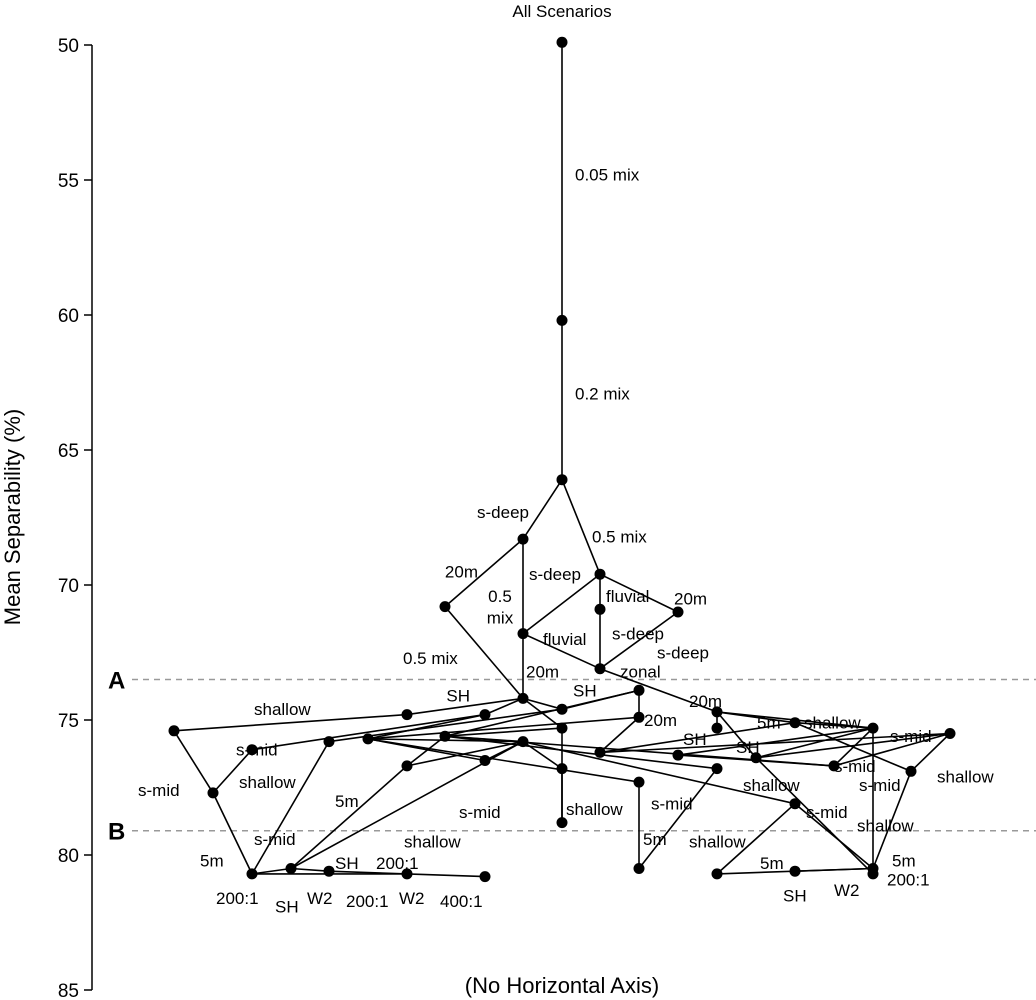  What do you see at coordinates (607, 175) in the screenshot?
I see `node-label: 0.05 mix` at bounding box center [607, 175].